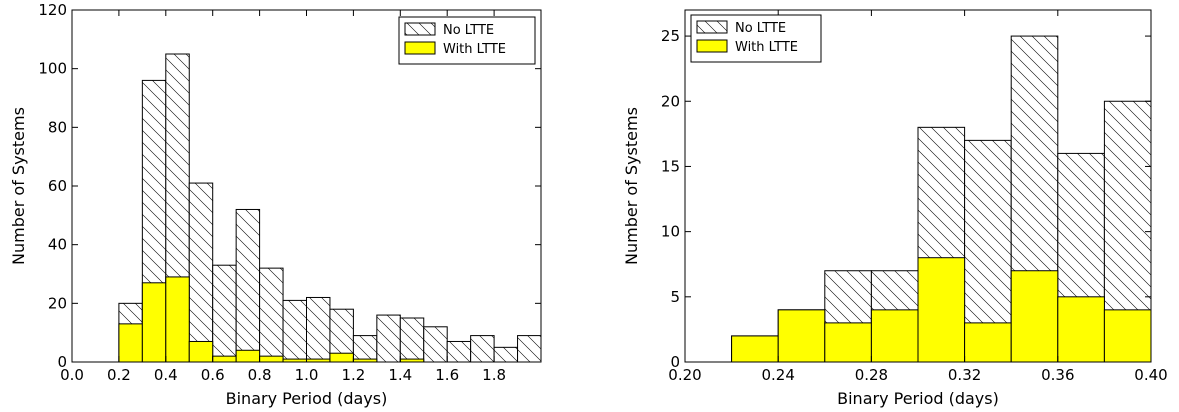 The height and width of the screenshot is (412, 1179). What do you see at coordinates (670, 232) in the screenshot?
I see `y-tick-label: 10` at bounding box center [670, 232].